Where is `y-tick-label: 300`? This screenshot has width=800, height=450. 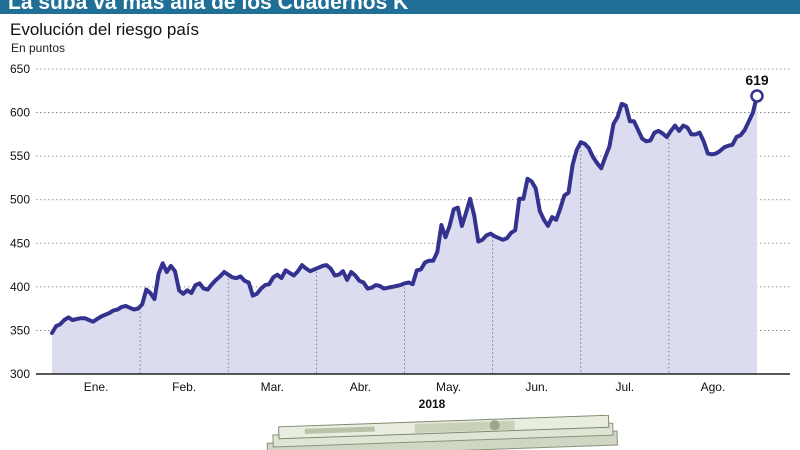 y-tick-label: 300 is located at coordinates (20, 374).